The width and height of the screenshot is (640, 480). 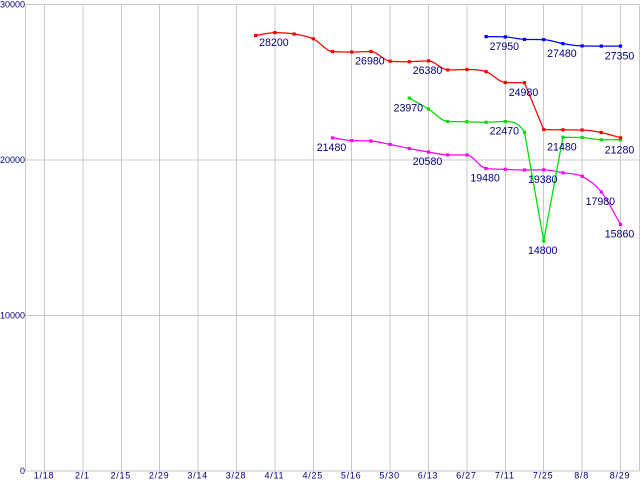 What do you see at coordinates (620, 235) in the screenshot?
I see `svg-text: 15860` at bounding box center [620, 235].